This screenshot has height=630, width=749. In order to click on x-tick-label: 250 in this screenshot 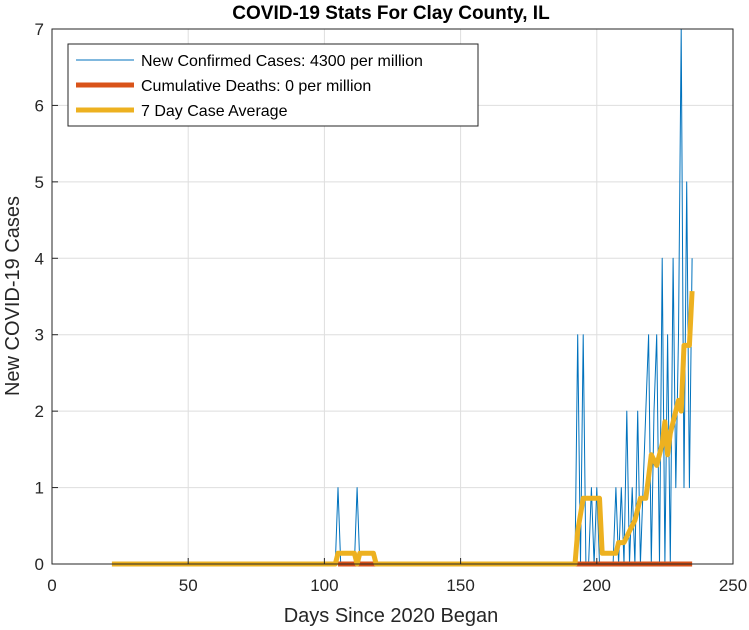, I will do `click(733, 585)`.